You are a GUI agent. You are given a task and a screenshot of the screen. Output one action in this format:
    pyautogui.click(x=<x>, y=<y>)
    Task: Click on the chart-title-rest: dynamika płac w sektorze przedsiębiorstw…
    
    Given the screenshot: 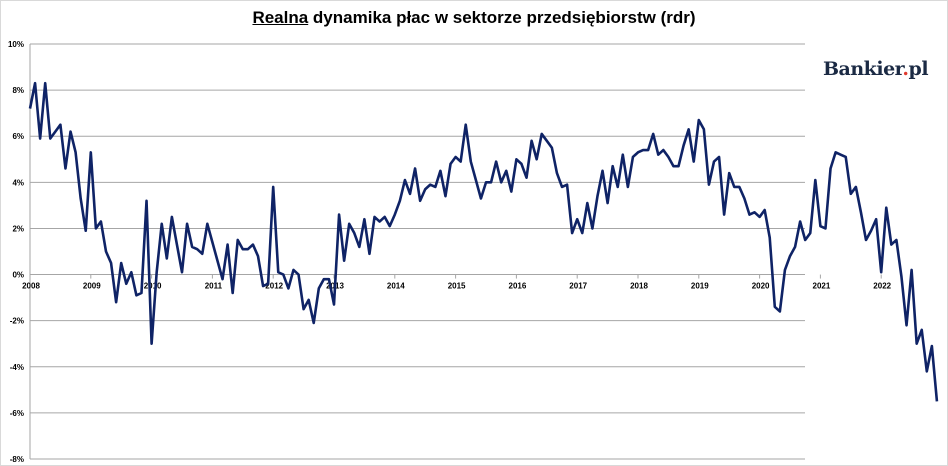 What is the action you would take?
    pyautogui.click(x=502, y=17)
    